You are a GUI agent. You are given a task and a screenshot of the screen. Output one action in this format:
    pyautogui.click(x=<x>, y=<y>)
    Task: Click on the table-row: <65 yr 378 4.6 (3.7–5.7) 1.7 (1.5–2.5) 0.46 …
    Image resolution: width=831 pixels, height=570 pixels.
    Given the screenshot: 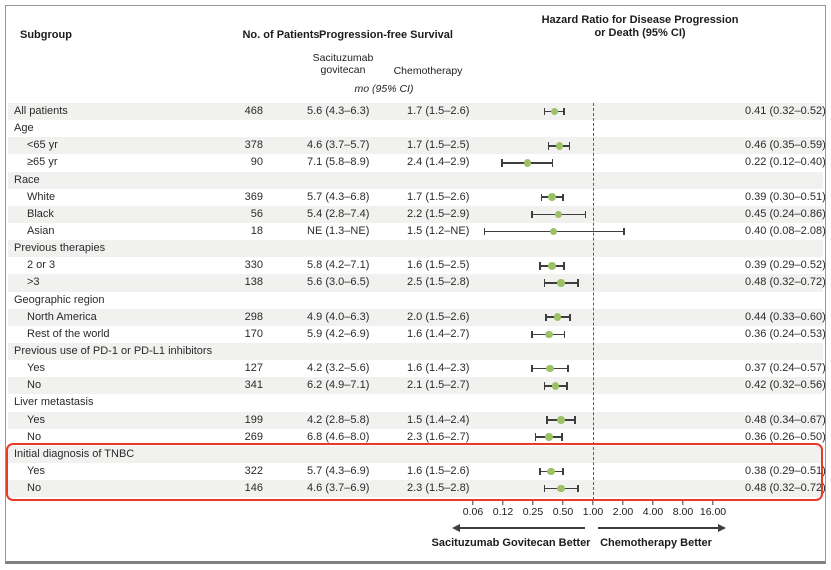 What is the action you would take?
    pyautogui.click(x=417, y=146)
    